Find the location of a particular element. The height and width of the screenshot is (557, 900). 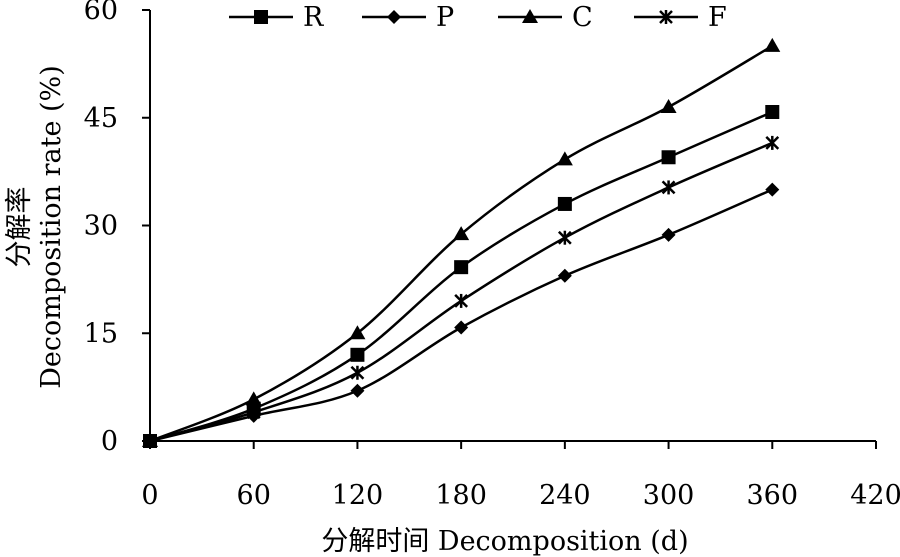

y-axis-title-cn: 分解率 is located at coordinates (19, 227).